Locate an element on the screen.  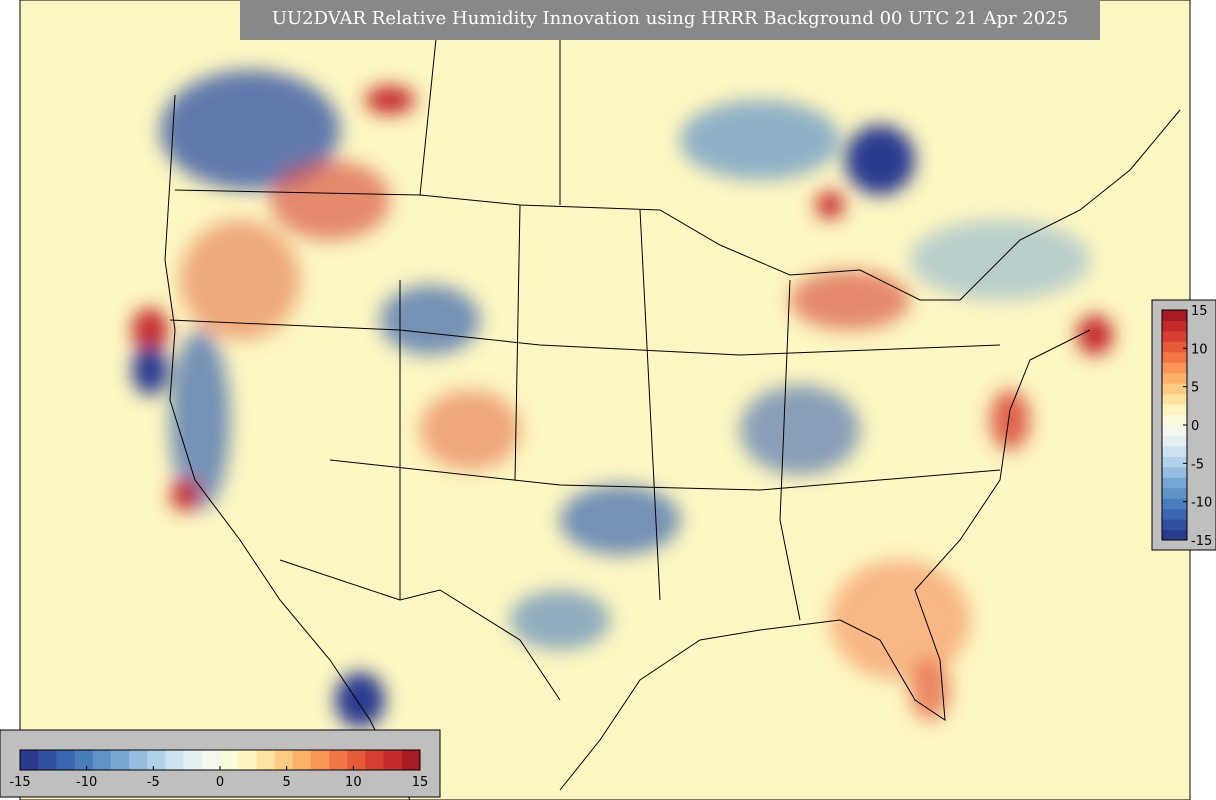
vertical-colorbar: -15 -10 -5 0 5 10 15 is located at coordinates (1186, 426).